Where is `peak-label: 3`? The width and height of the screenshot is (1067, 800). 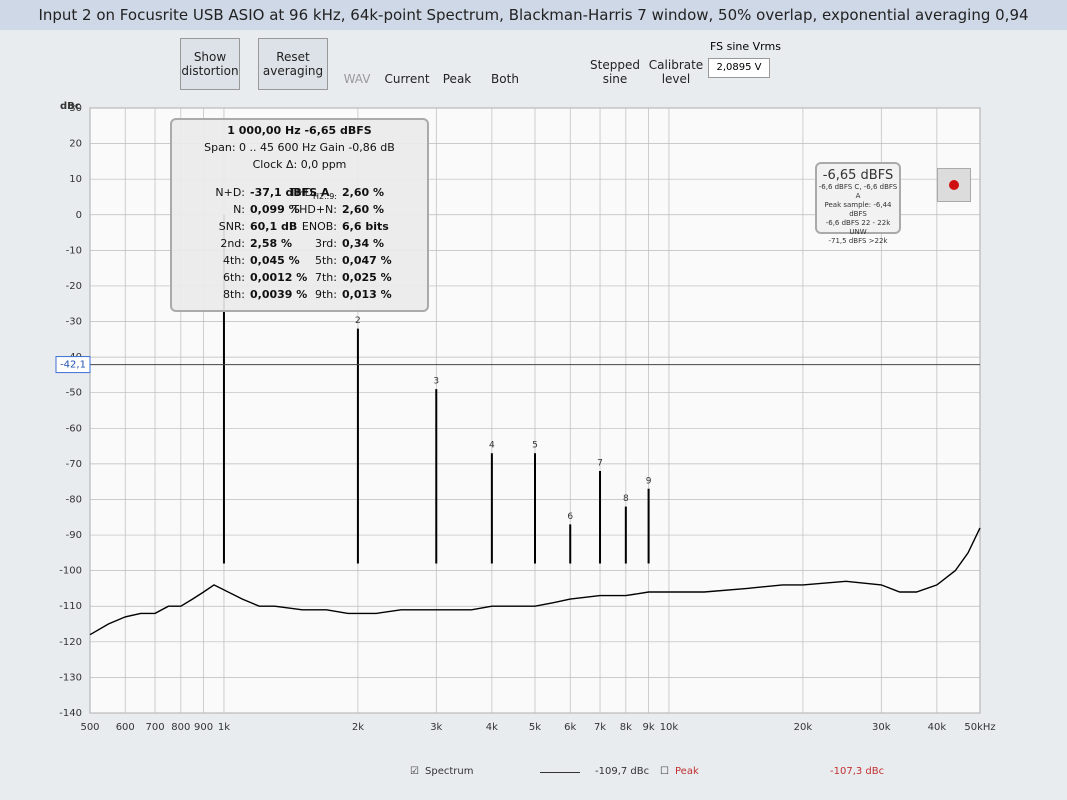
peak-label: 3 is located at coordinates (436, 382).